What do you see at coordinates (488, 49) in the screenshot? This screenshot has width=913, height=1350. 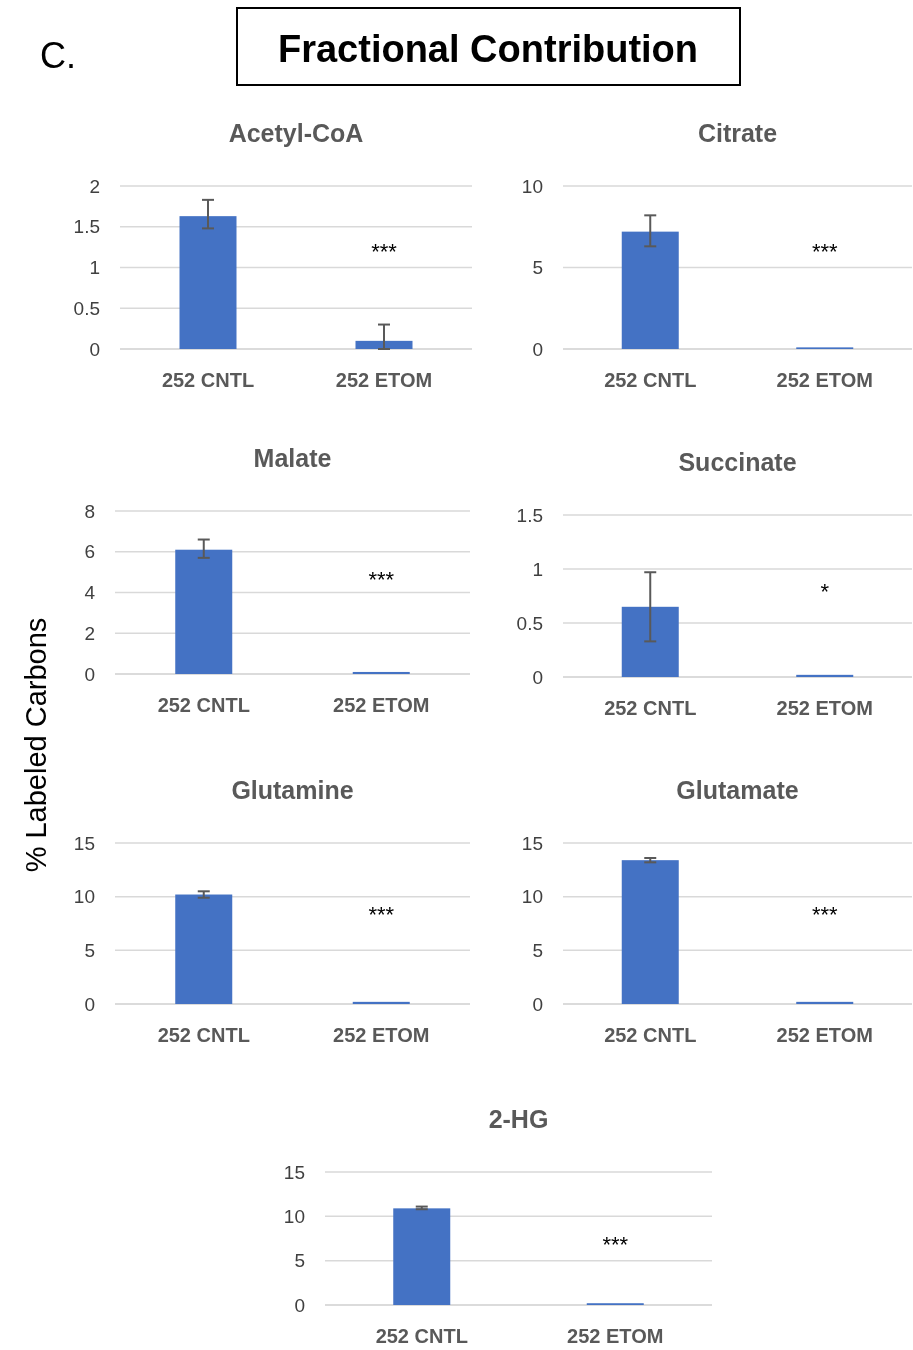 I see `text: Fractional Contribution` at bounding box center [488, 49].